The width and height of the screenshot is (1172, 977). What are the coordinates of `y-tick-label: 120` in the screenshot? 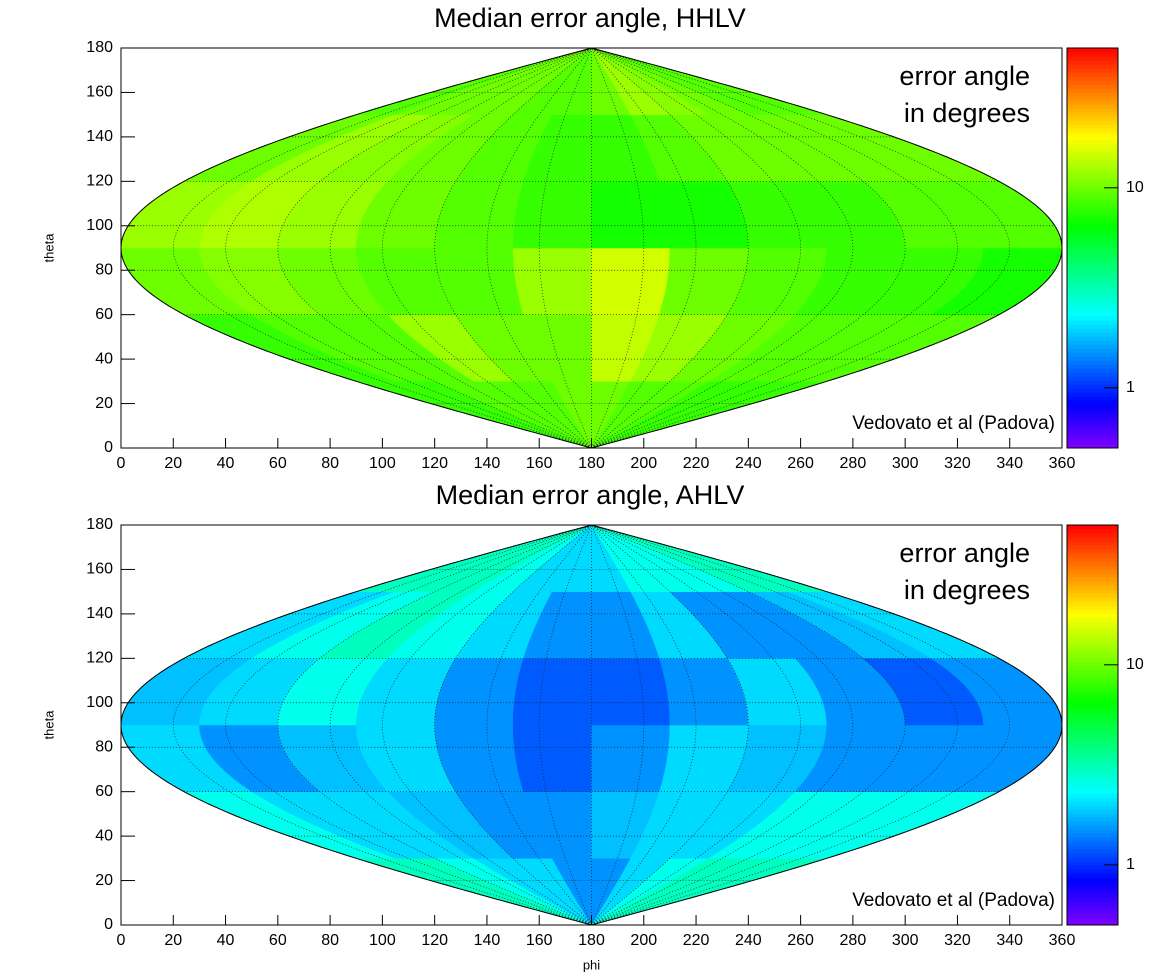 It's located at (99, 181).